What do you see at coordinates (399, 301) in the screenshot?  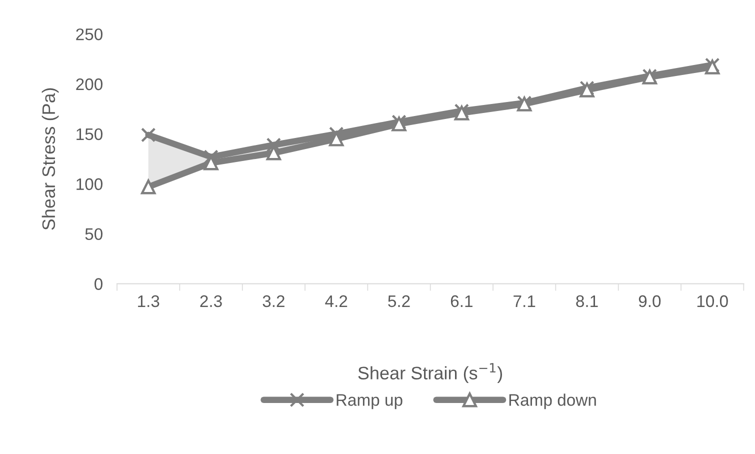 I see `x-tick-label: 5.2` at bounding box center [399, 301].